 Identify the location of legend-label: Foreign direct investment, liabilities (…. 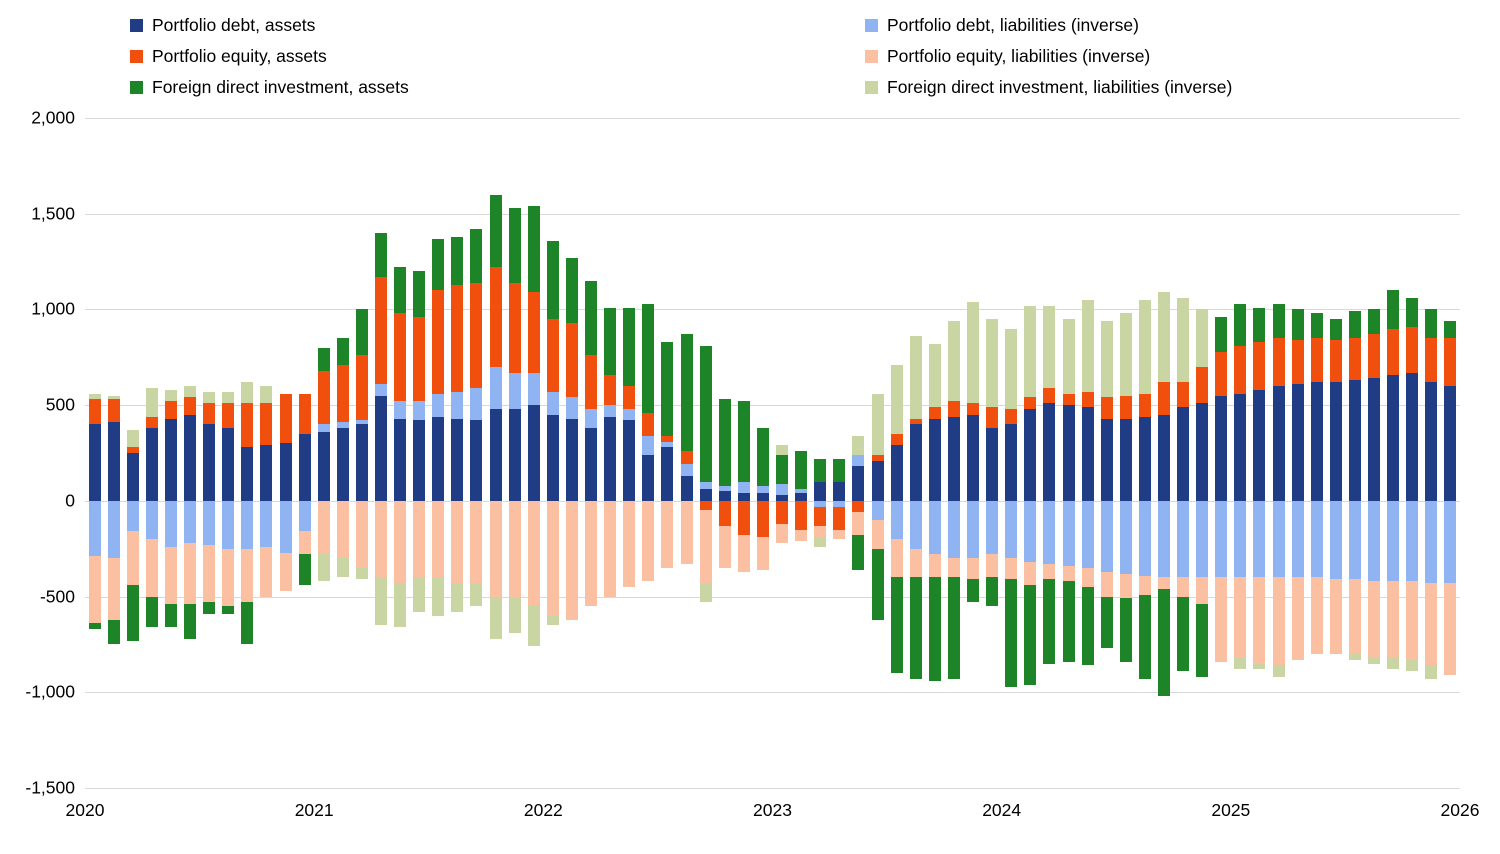
(1060, 87).